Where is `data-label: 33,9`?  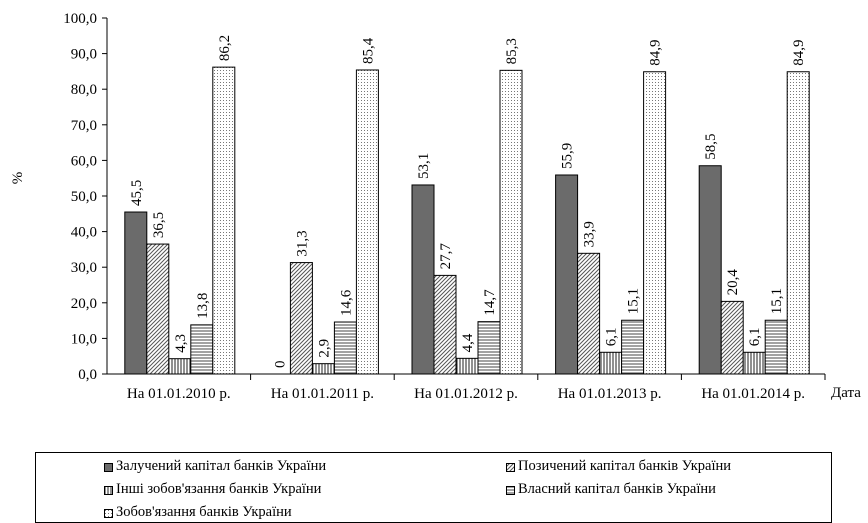
data-label: 33,9 is located at coordinates (590, 234).